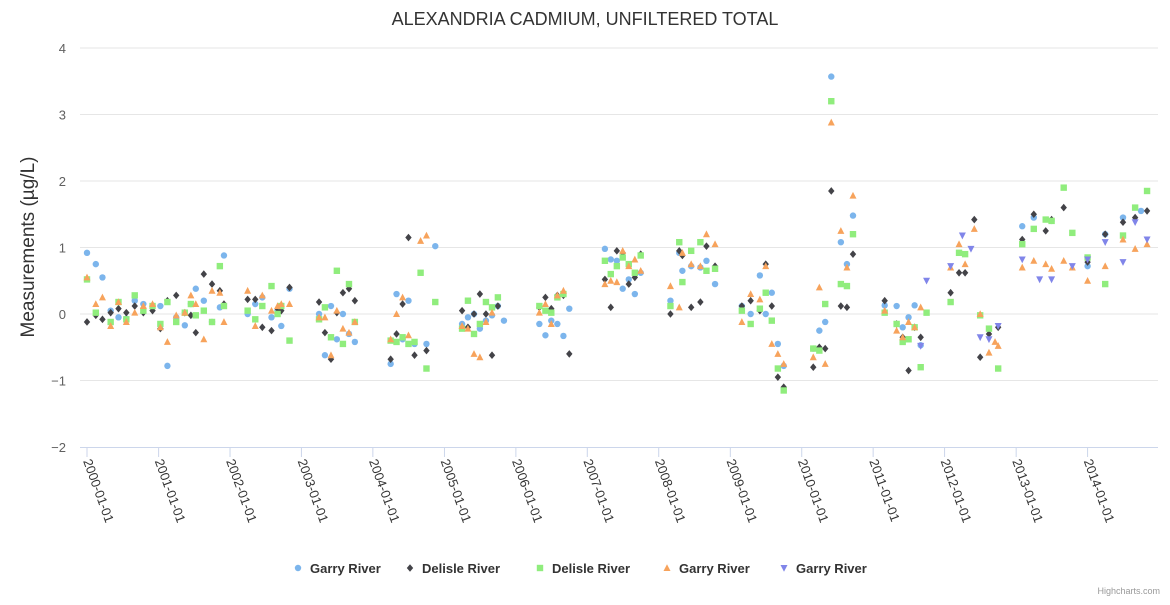  I want to click on legend-item: Delisle River, so click(453, 568).